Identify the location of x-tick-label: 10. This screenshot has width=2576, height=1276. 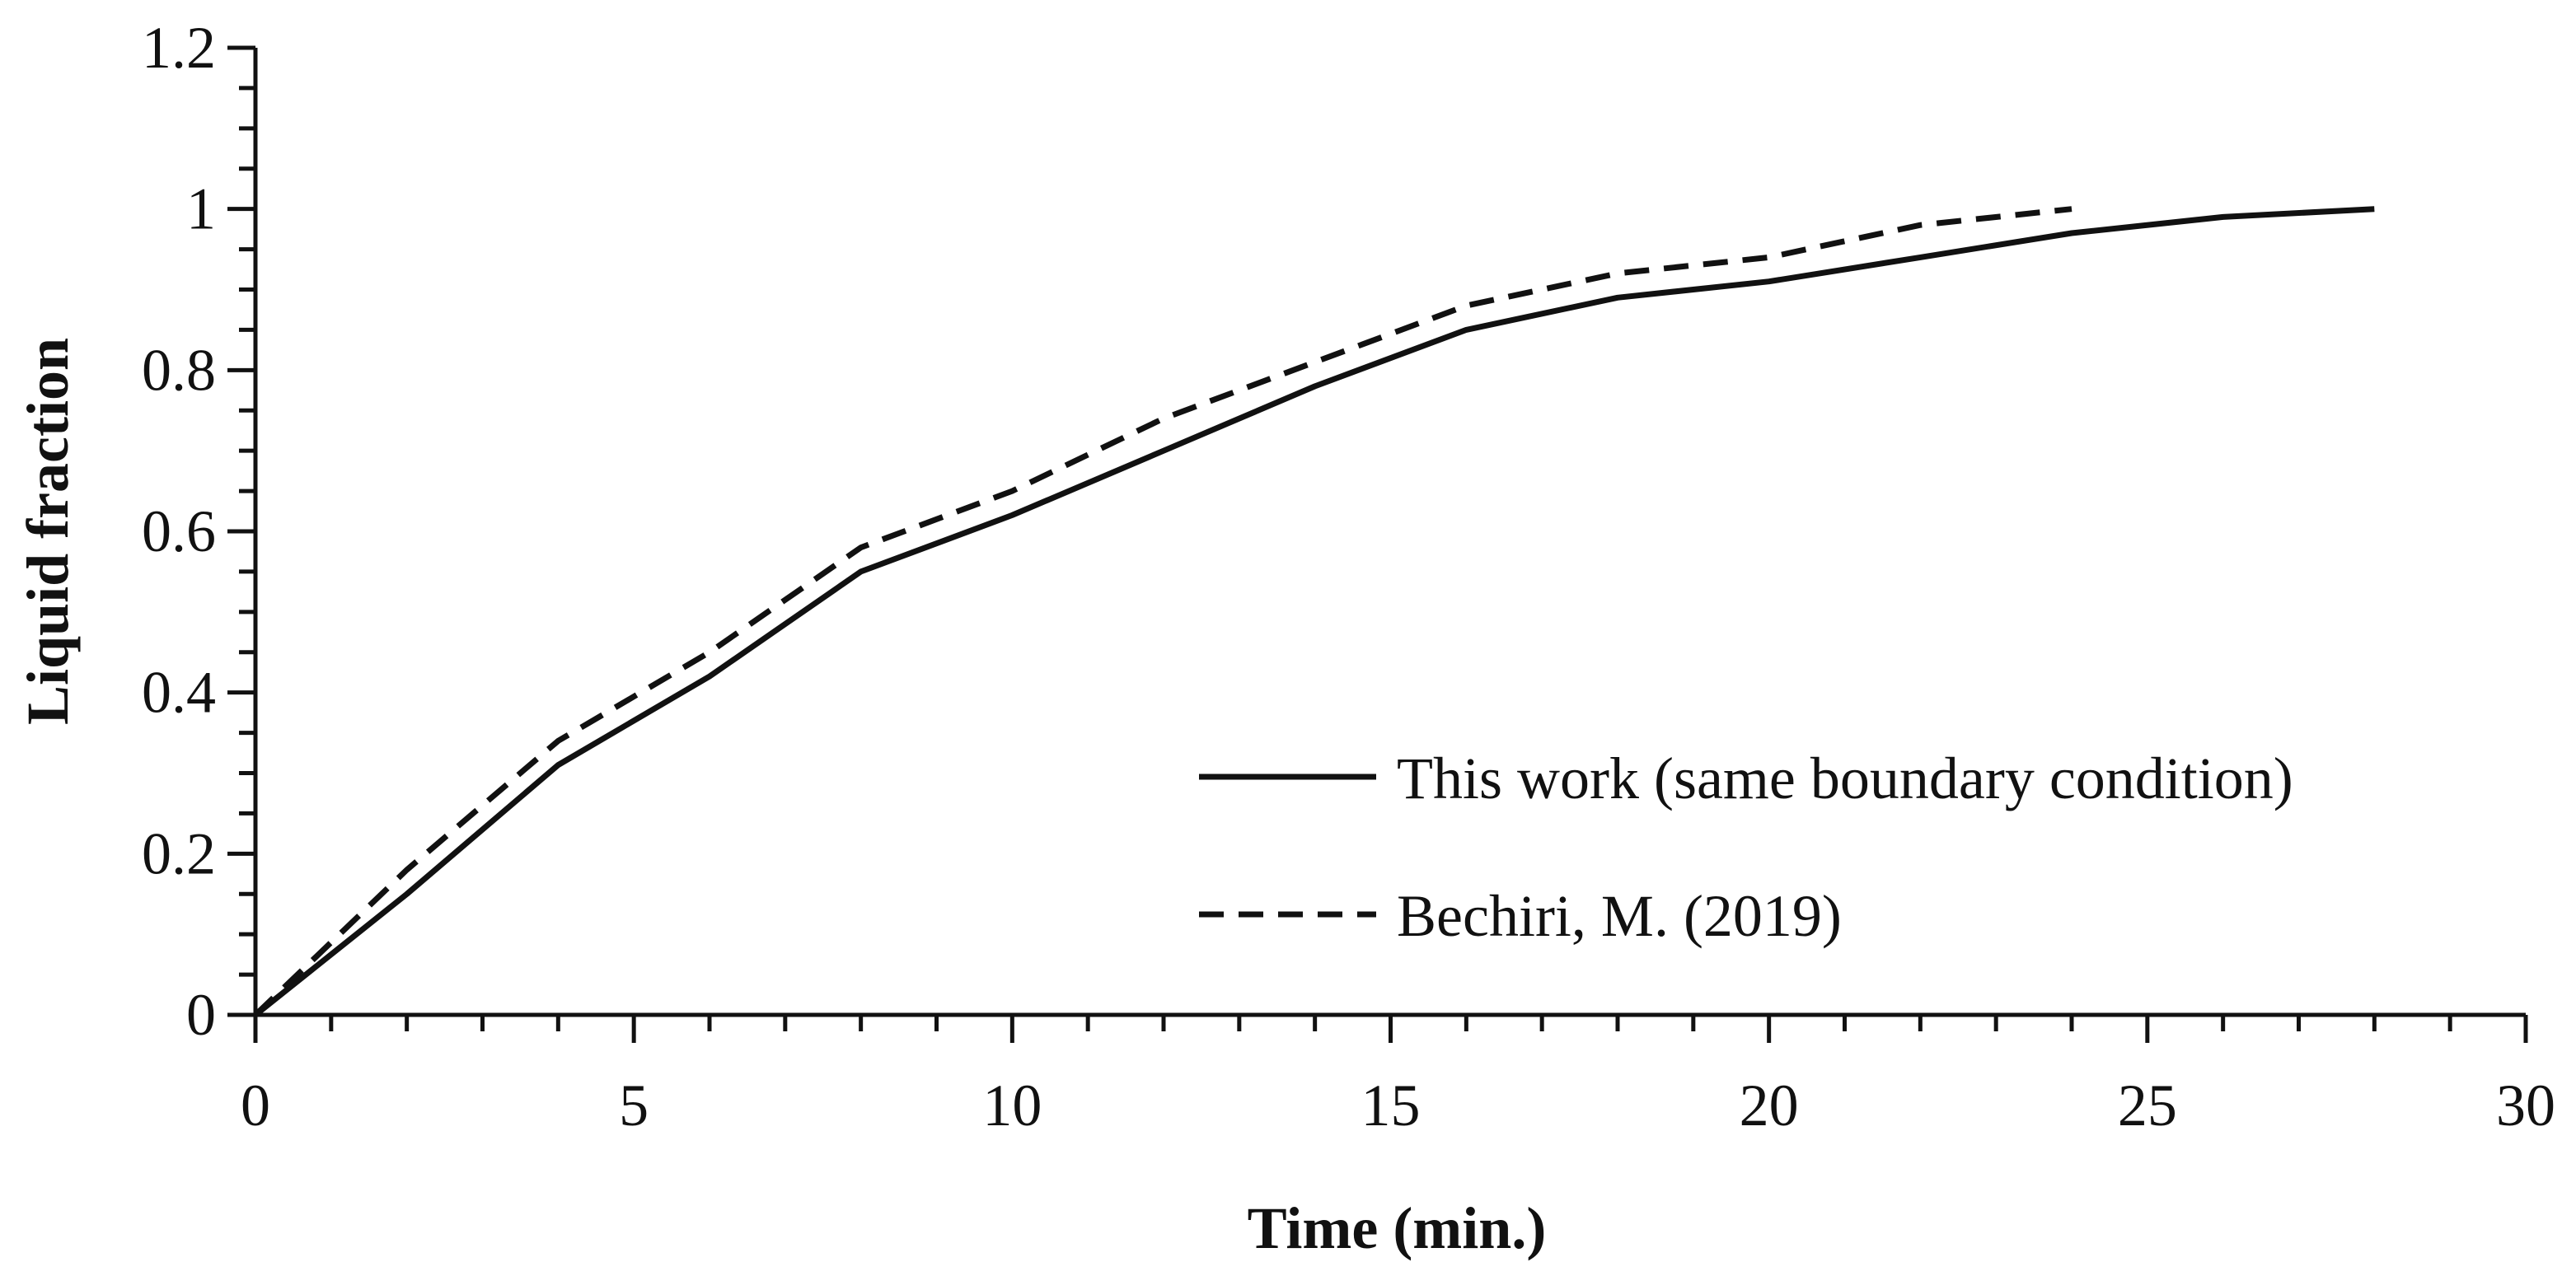
(1012, 1105).